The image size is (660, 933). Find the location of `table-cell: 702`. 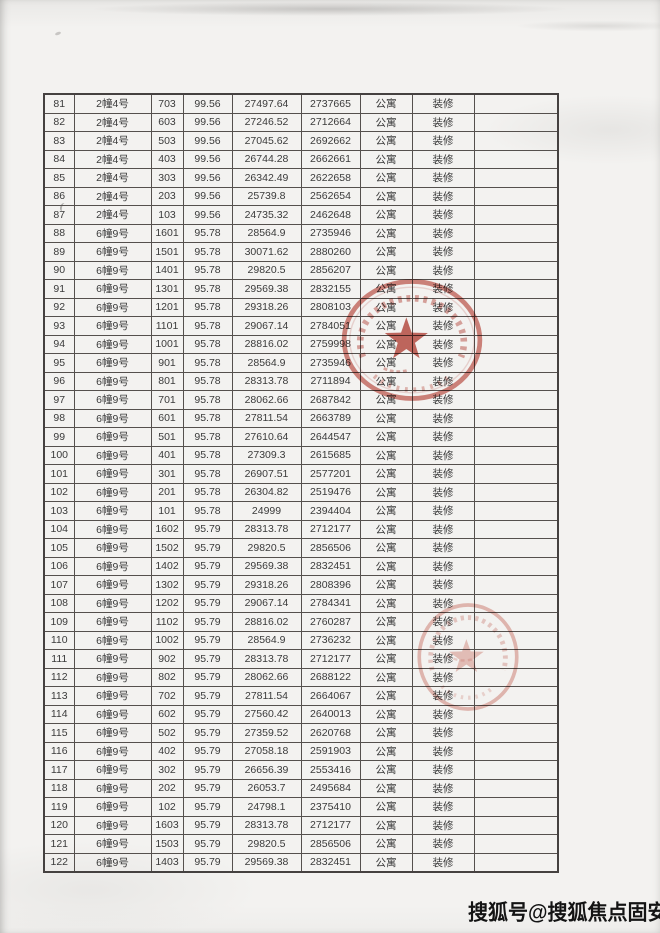

table-cell: 702 is located at coordinates (167, 696).